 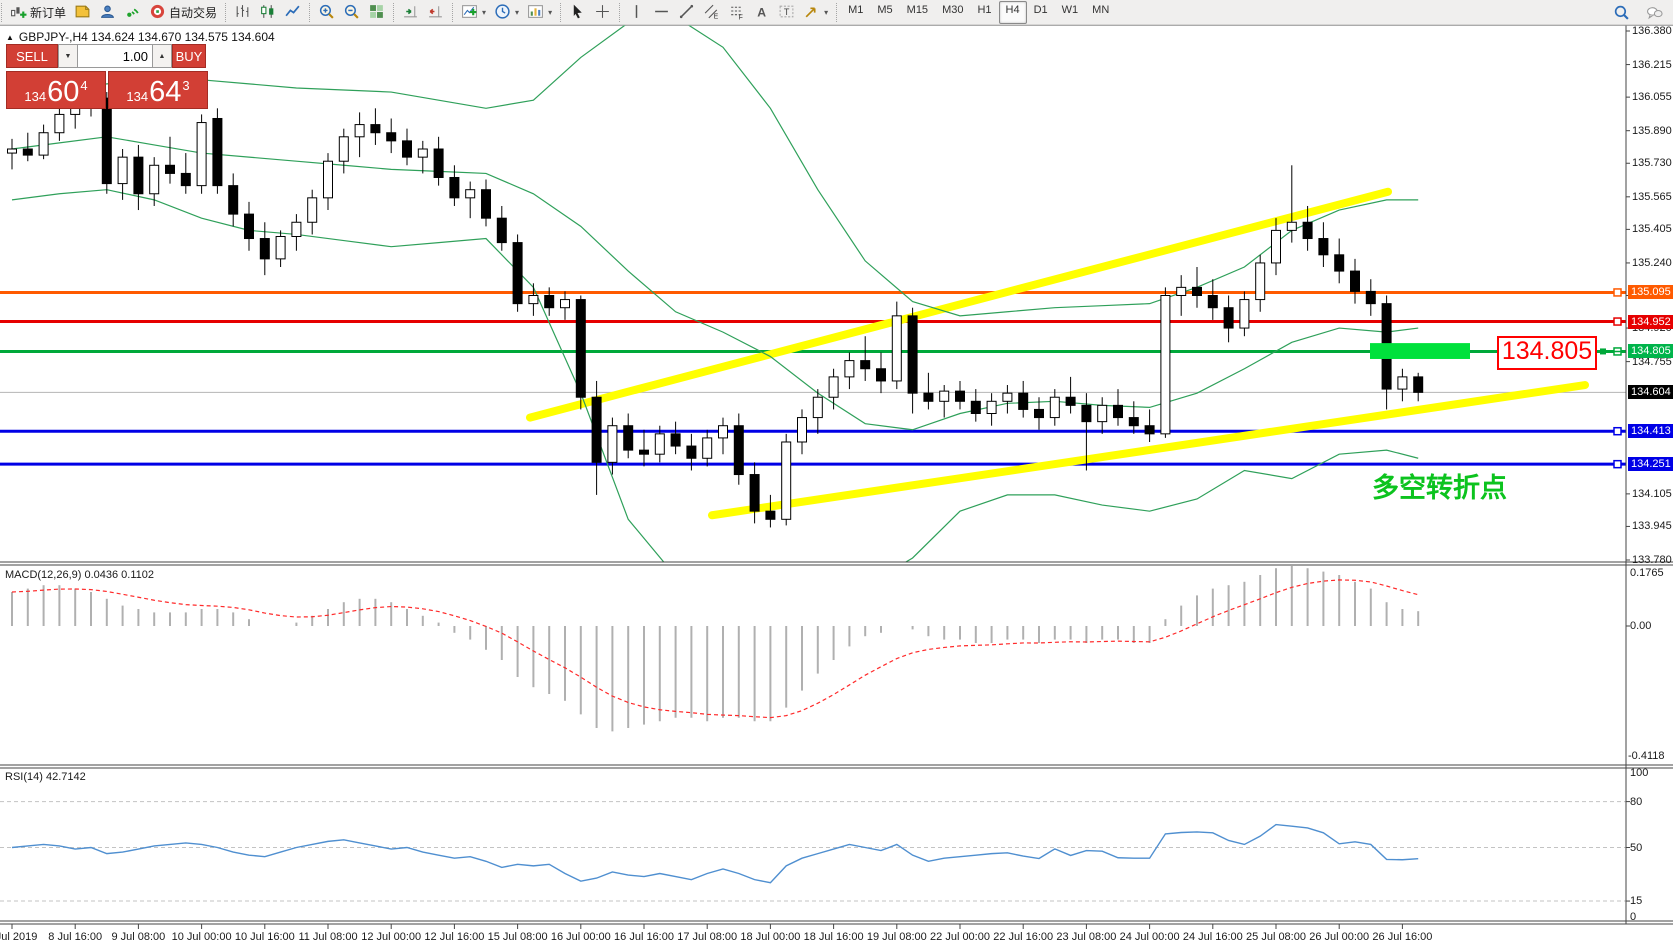 What do you see at coordinates (10, 37) in the screenshot?
I see `collapse-triangle-icon: ▲` at bounding box center [10, 37].